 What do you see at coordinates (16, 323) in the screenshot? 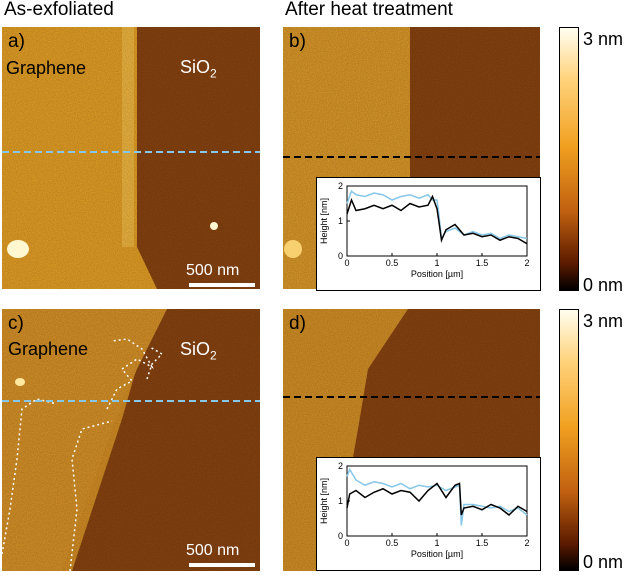
I see `panel-label-c: c)` at bounding box center [16, 323].